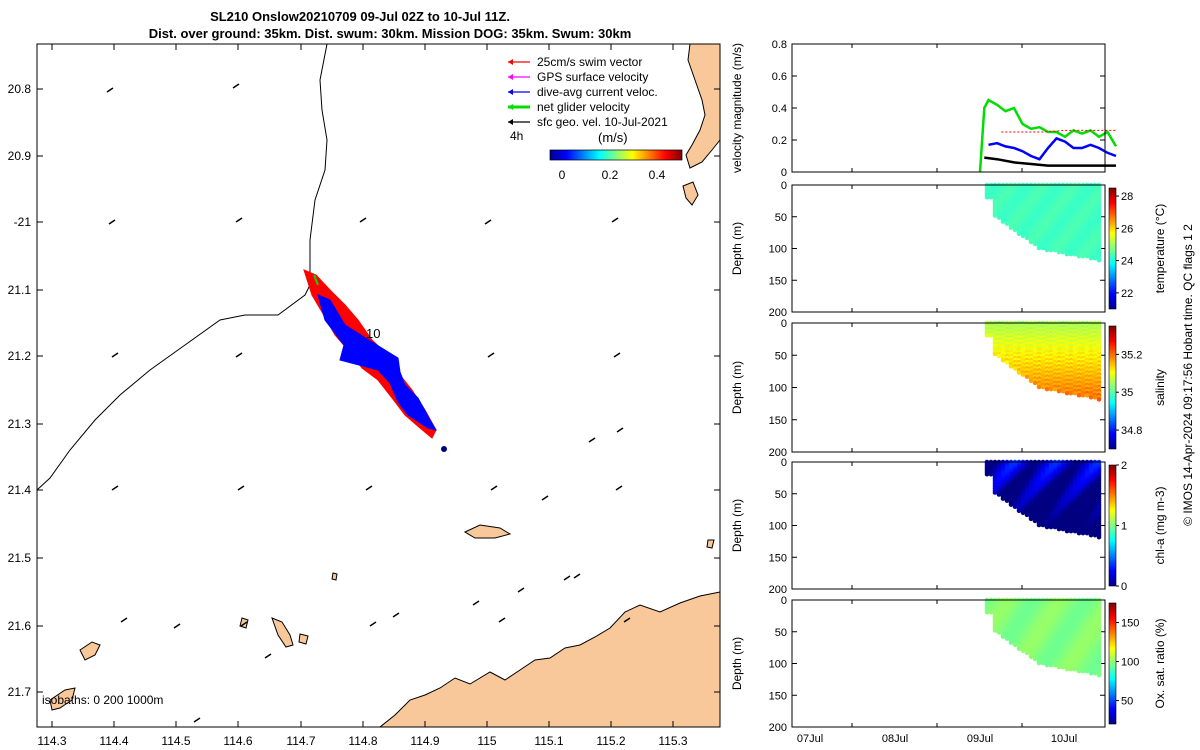 The width and height of the screenshot is (1200, 750). I want to click on legend-extra-label: 4h, so click(516, 136).